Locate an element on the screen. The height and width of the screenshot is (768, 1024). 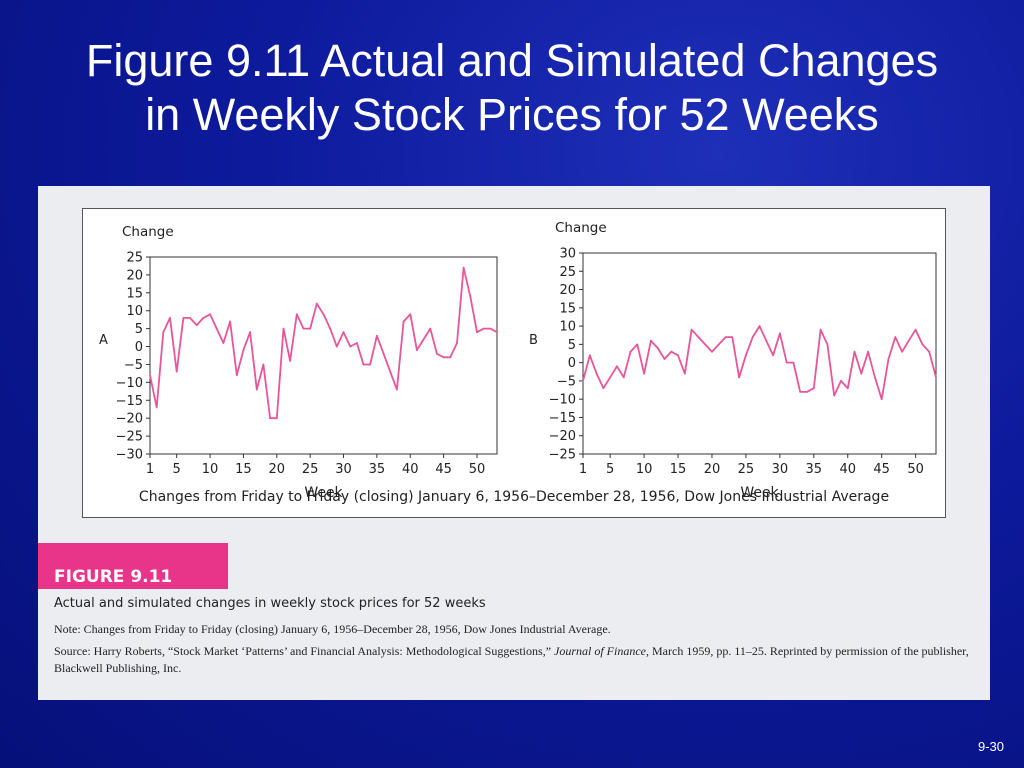
chart-a-xtick-label: 40 is located at coordinates (410, 469).